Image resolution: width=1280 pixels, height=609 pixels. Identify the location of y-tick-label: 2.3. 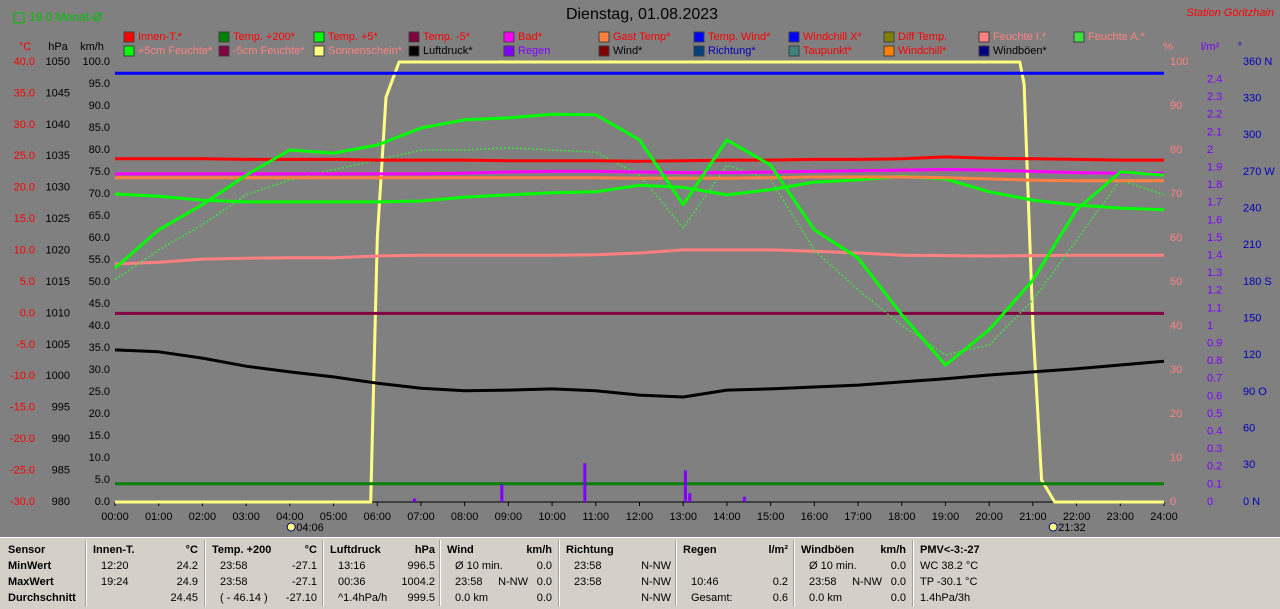
(1214, 97).